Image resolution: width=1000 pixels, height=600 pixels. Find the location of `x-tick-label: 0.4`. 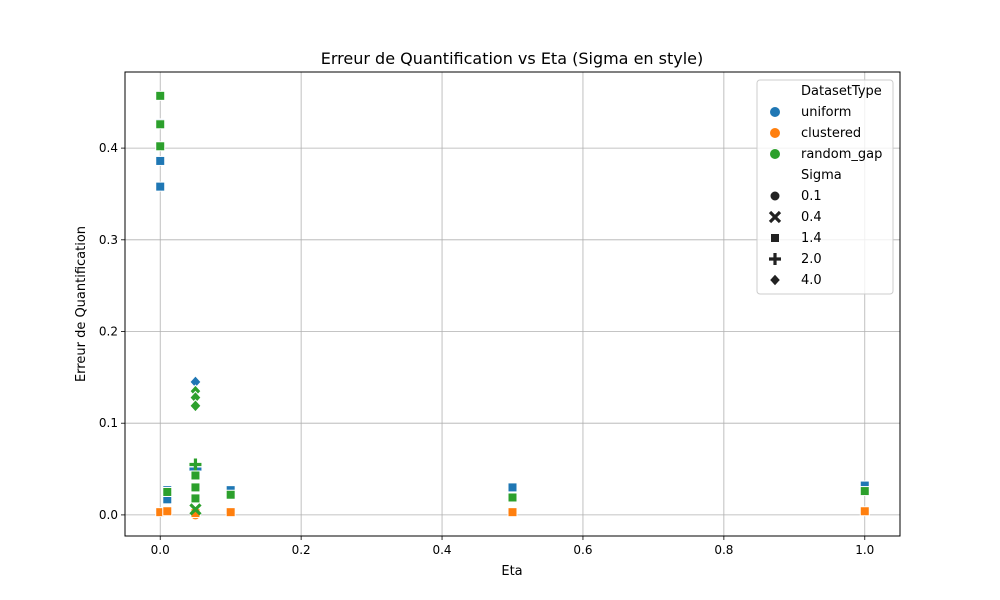

x-tick-label: 0.4 is located at coordinates (441, 550).